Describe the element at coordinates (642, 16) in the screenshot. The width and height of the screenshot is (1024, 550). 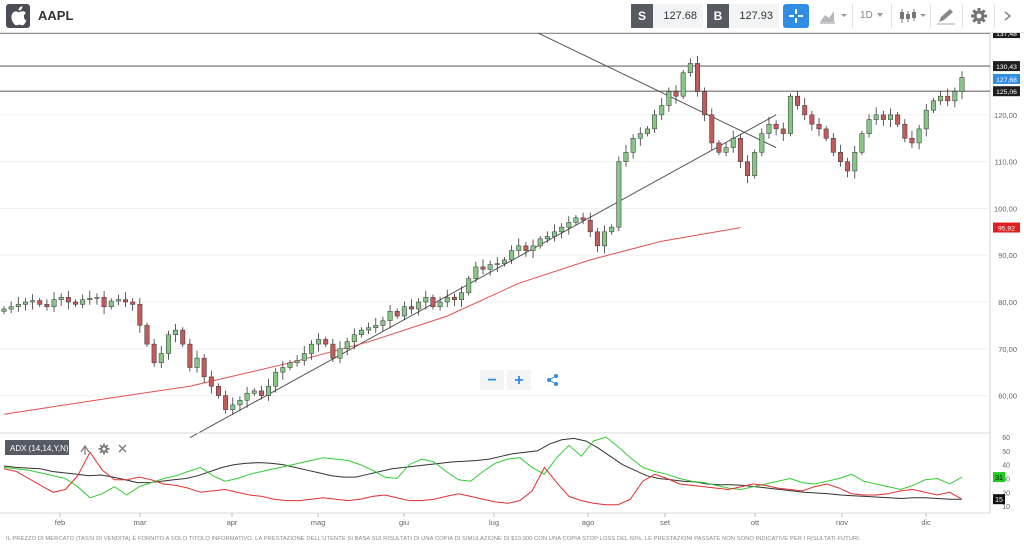
I see `sell-label: S` at that location.